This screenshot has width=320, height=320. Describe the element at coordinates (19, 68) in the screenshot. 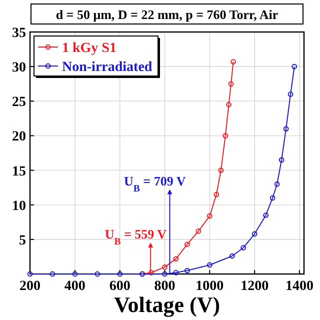

I see `y-tick-label: 30` at that location.